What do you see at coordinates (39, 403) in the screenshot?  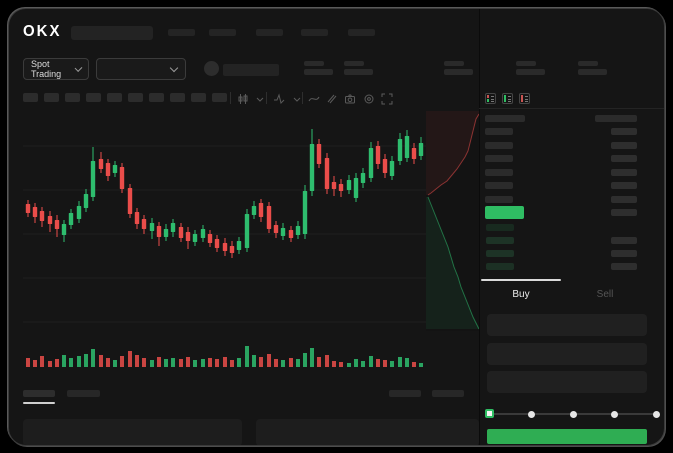 I see `bottom-tab-underline` at bounding box center [39, 403].